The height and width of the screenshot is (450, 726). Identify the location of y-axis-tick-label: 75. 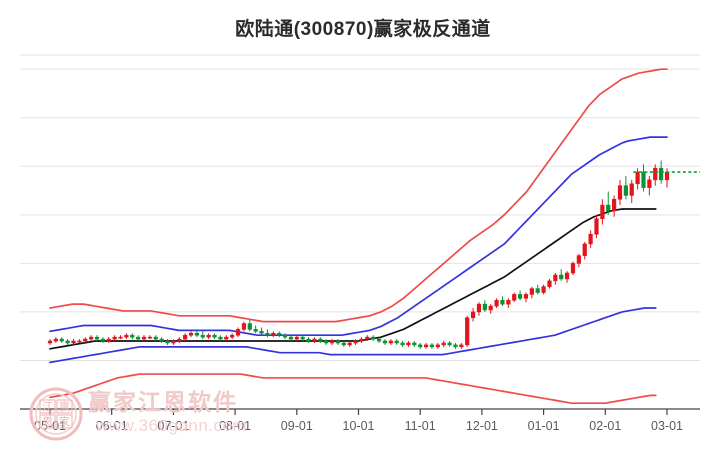
(715, 262).